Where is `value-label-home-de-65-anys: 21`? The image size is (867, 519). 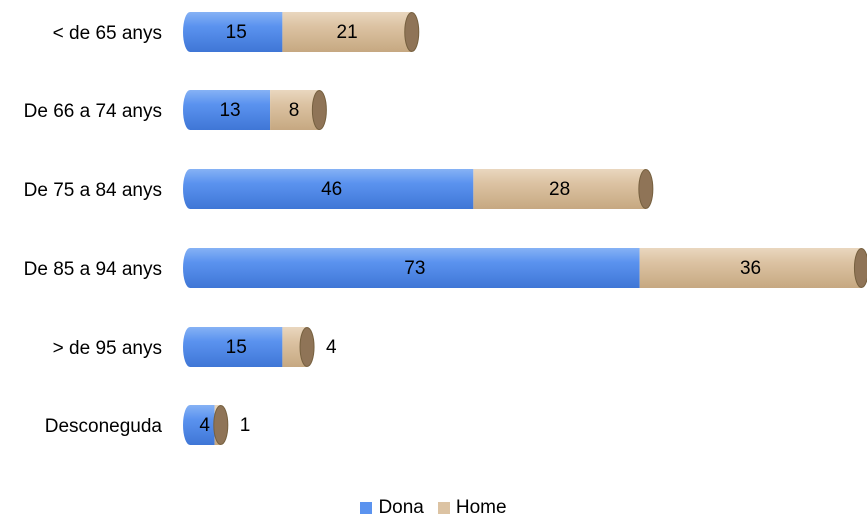
value-label-home-de-65-anys: 21 is located at coordinates (347, 32).